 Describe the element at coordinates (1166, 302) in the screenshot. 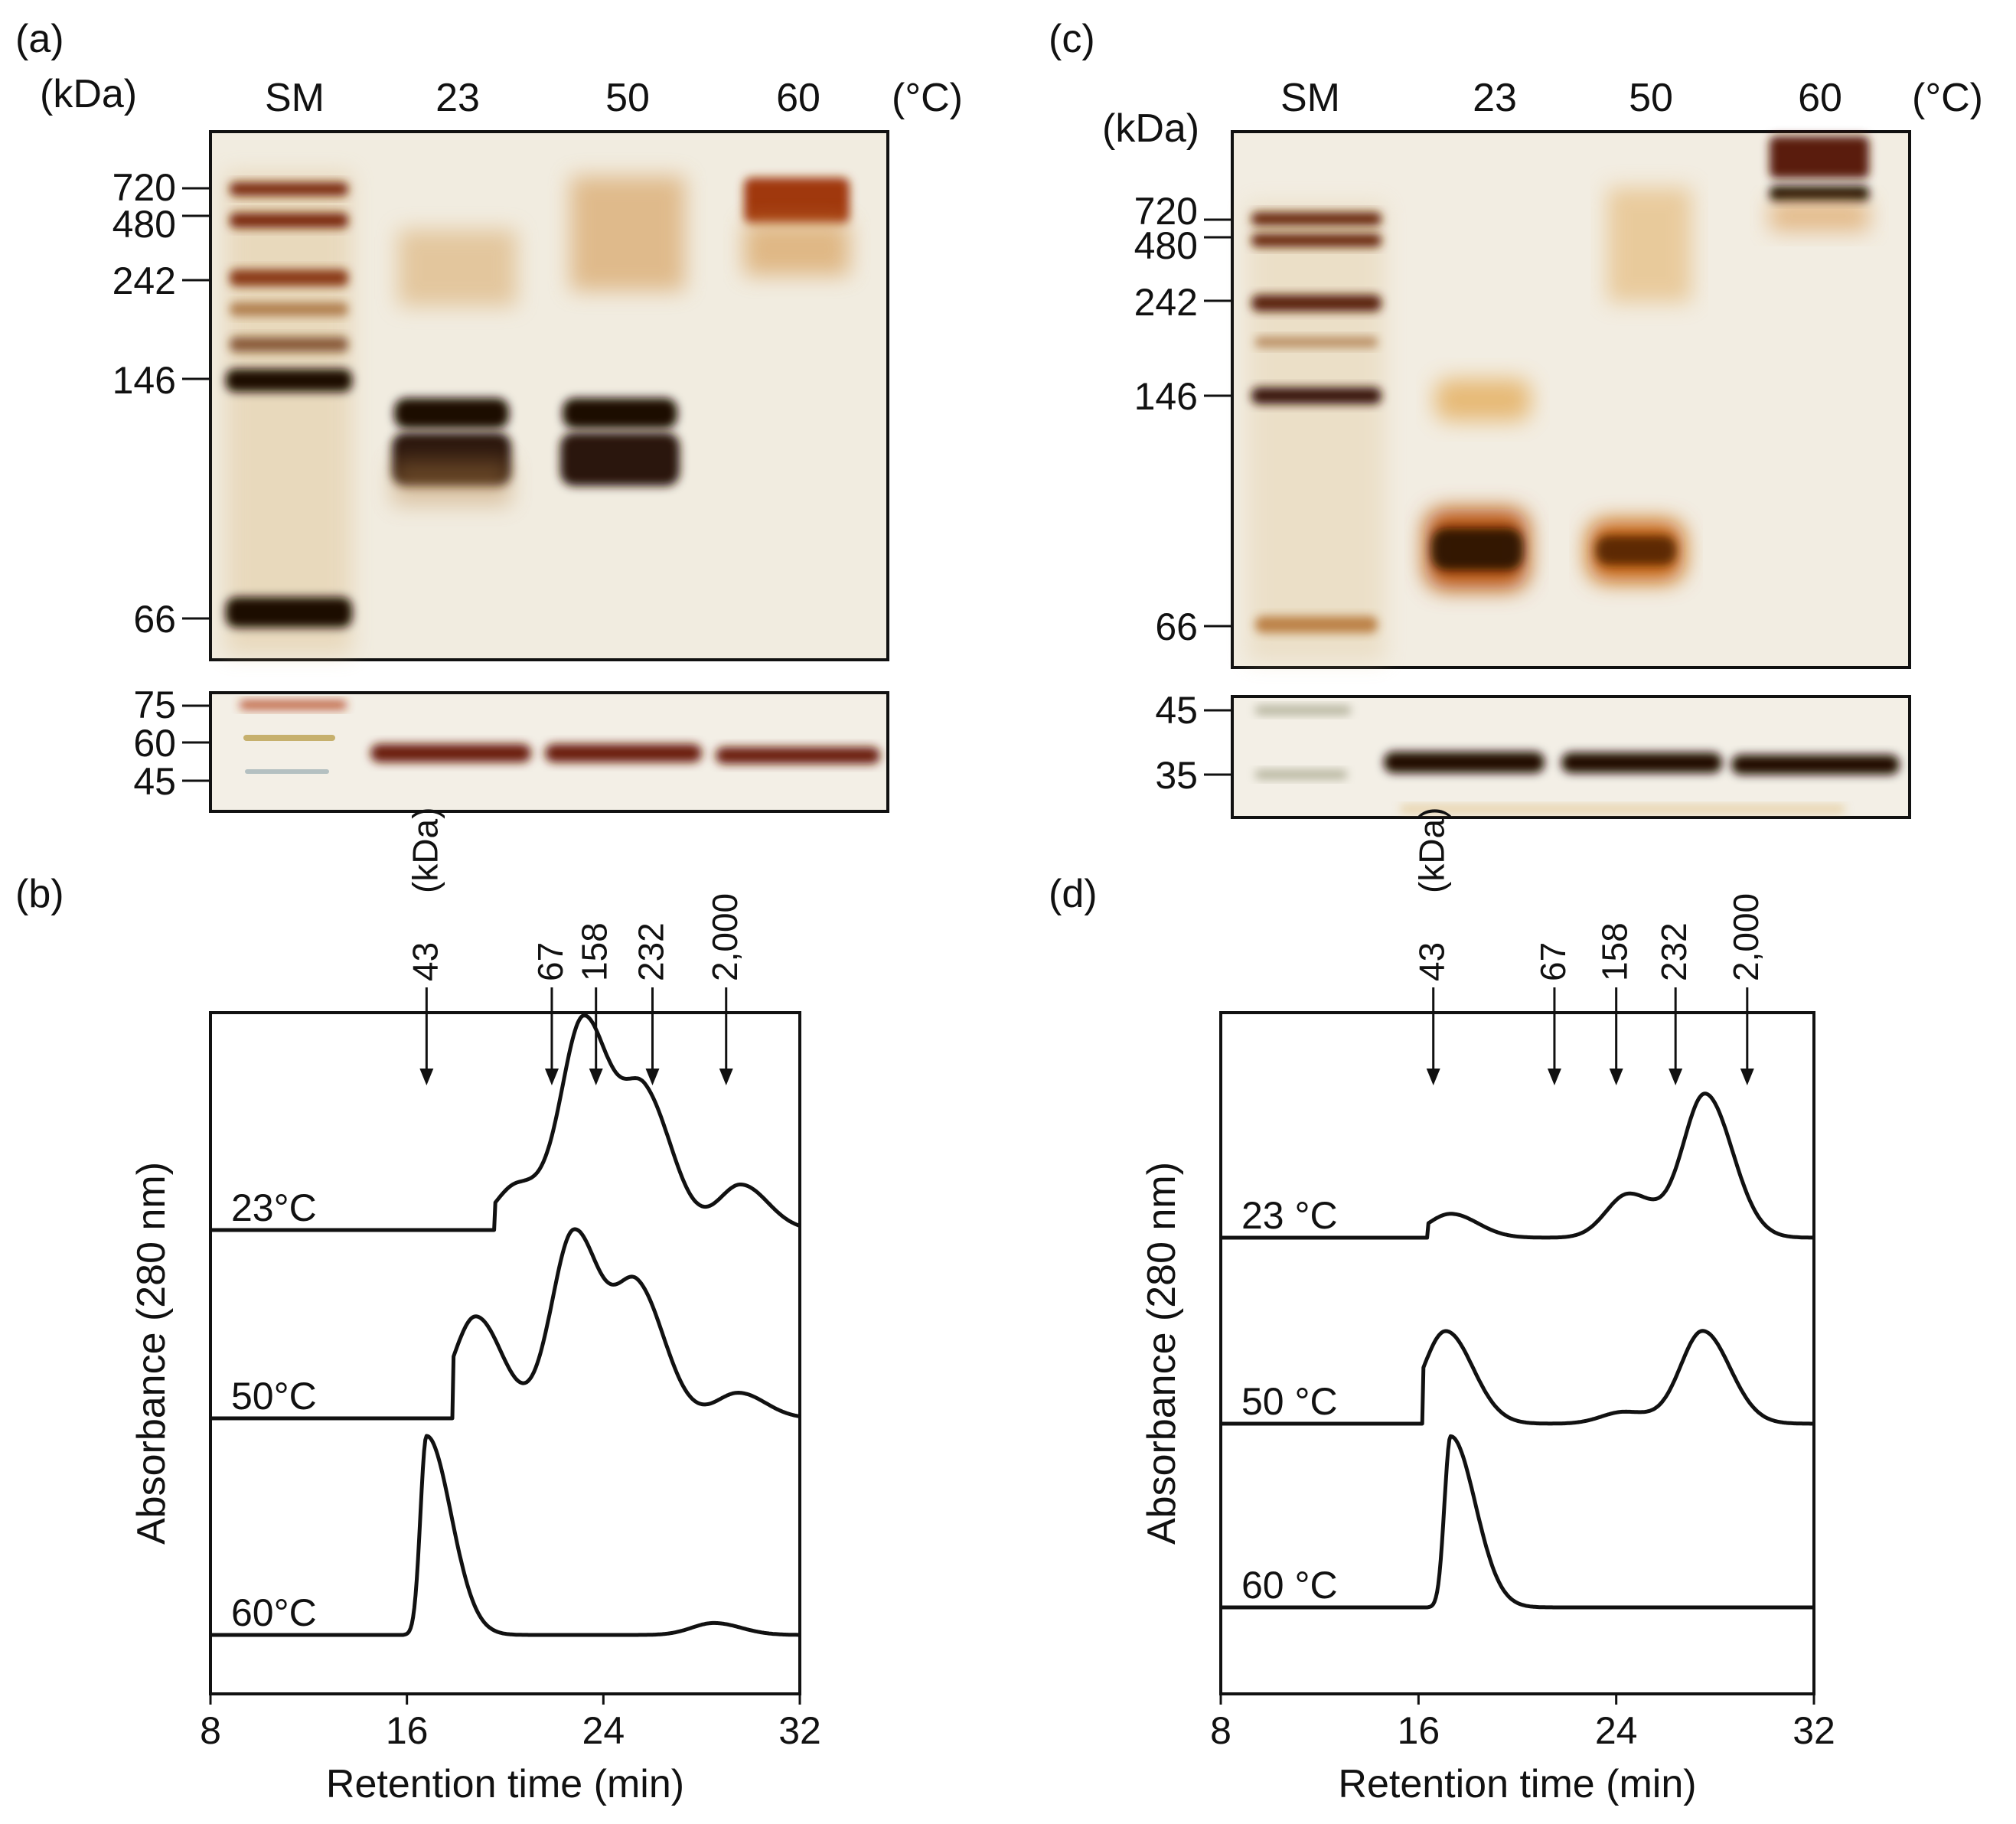

I see `panel-c-marker-242: 242` at that location.